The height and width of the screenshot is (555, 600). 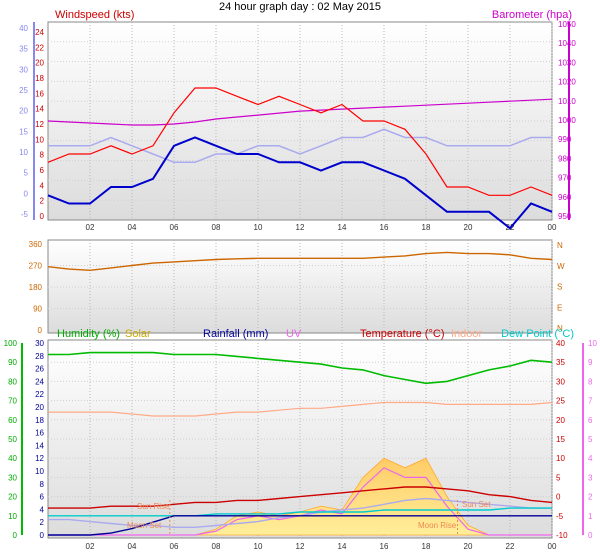 What do you see at coordinates (590, 420) in the screenshot?
I see `tick-uv: 6` at bounding box center [590, 420].